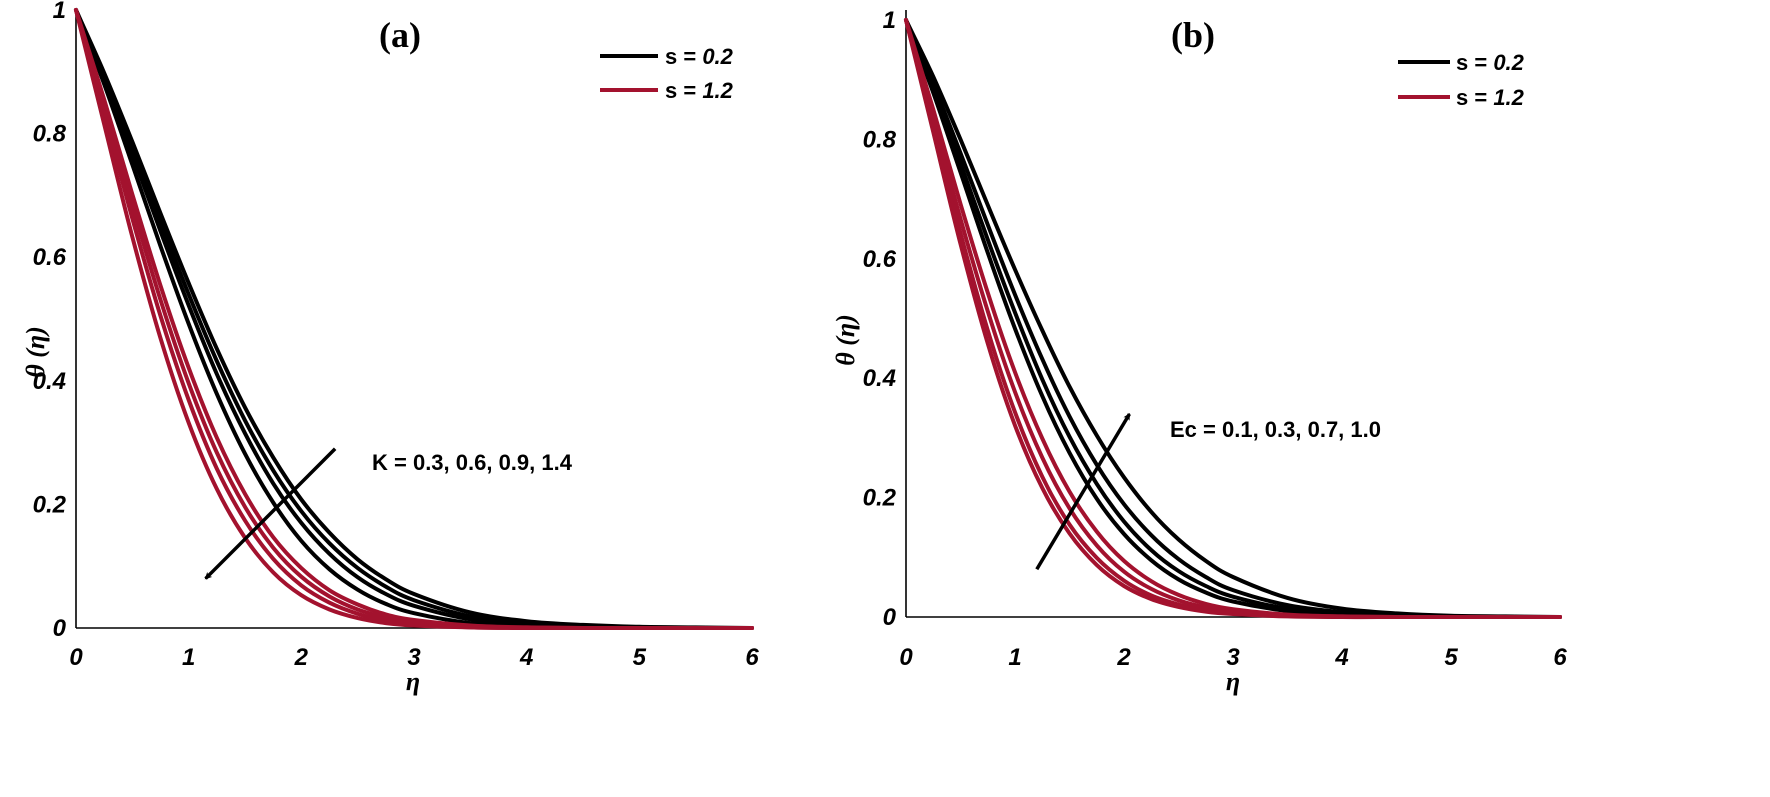  I want to click on panel-title: (b), so click(1193, 35).